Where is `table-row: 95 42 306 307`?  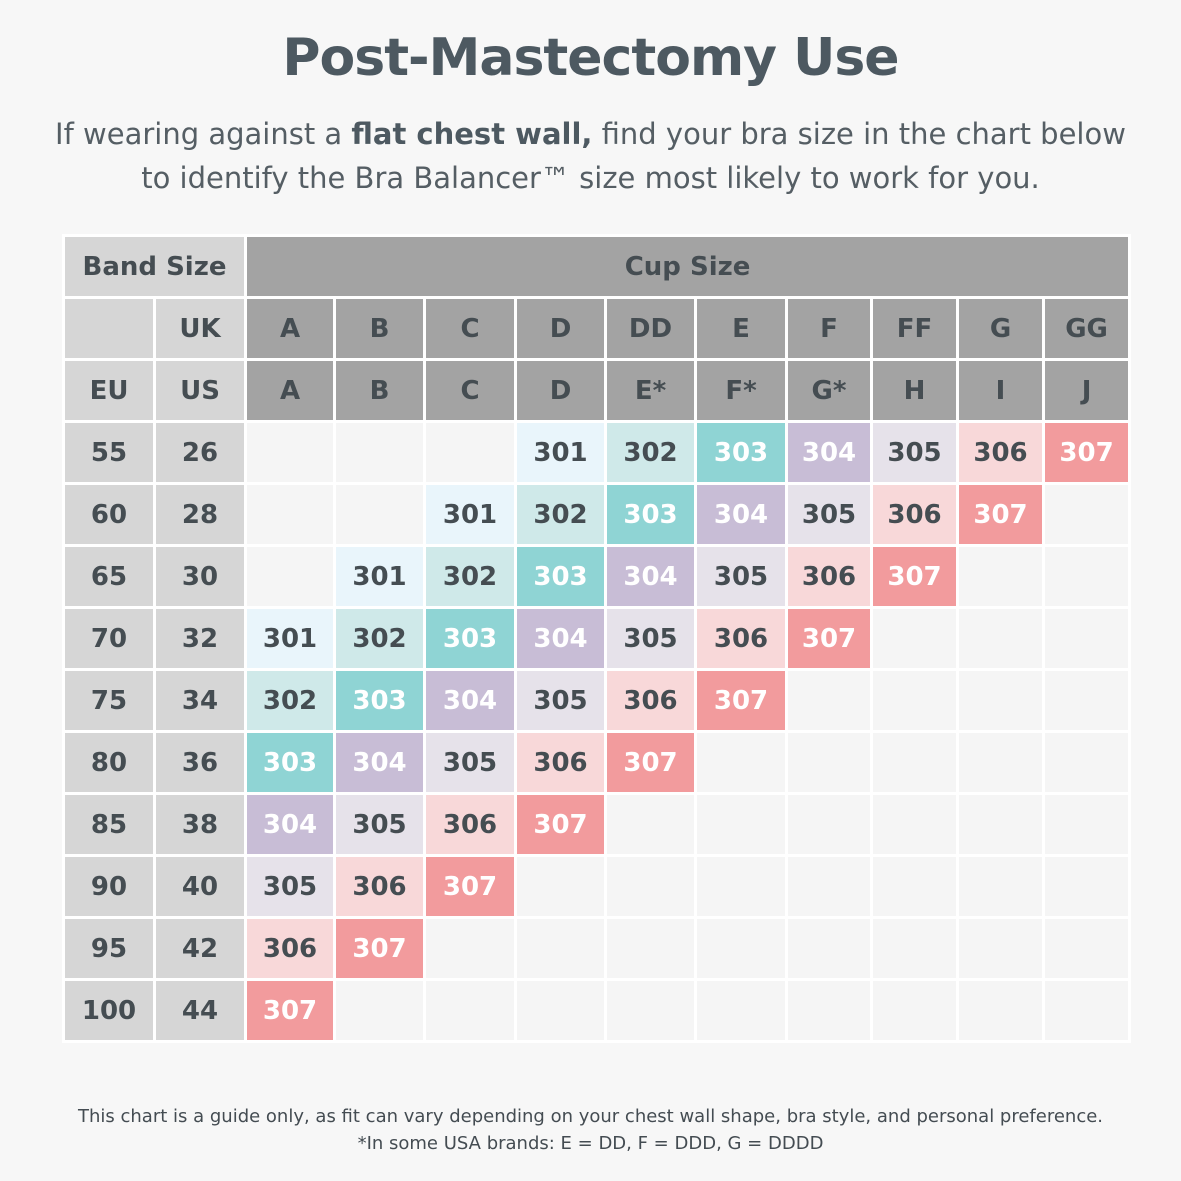 table-row: 95 42 306 307 is located at coordinates (597, 948).